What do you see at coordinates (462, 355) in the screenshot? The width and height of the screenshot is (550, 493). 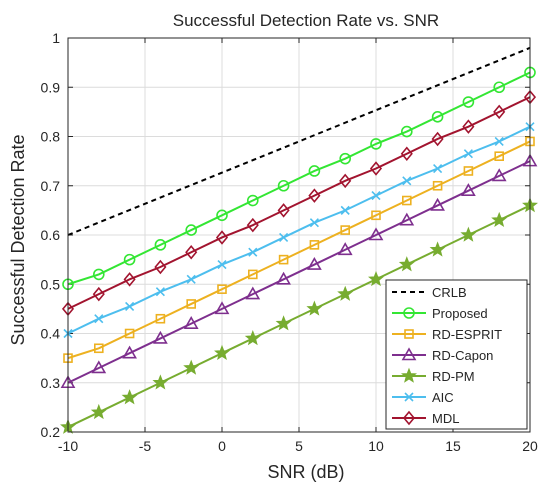 I see `legend-entry-label: RD-Capon` at bounding box center [462, 355].